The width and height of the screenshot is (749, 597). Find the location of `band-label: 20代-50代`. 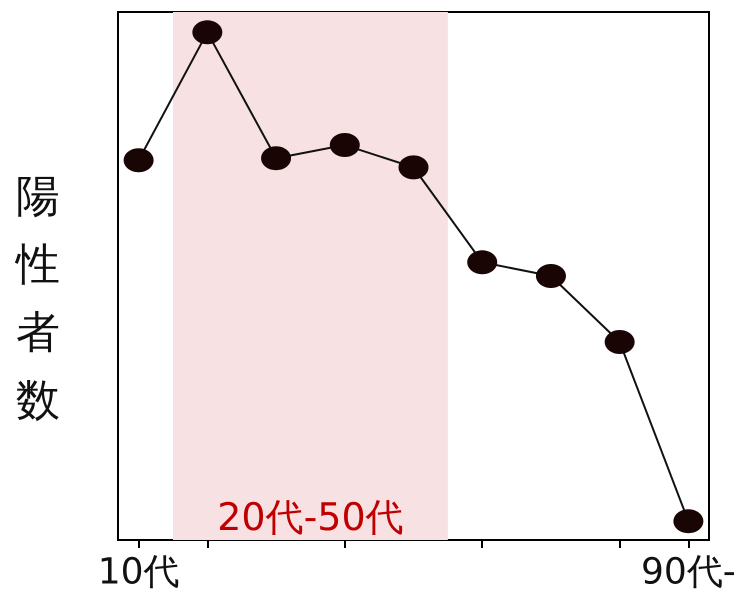

band-label: 20代-50代 is located at coordinates (310, 517).